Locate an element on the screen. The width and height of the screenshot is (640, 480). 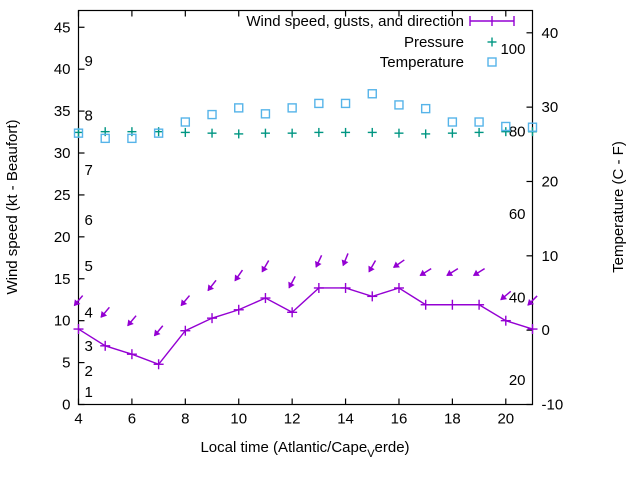
y-axis-right-ticks: -10 0 10 20 30 40 is located at coordinates (544, 219).